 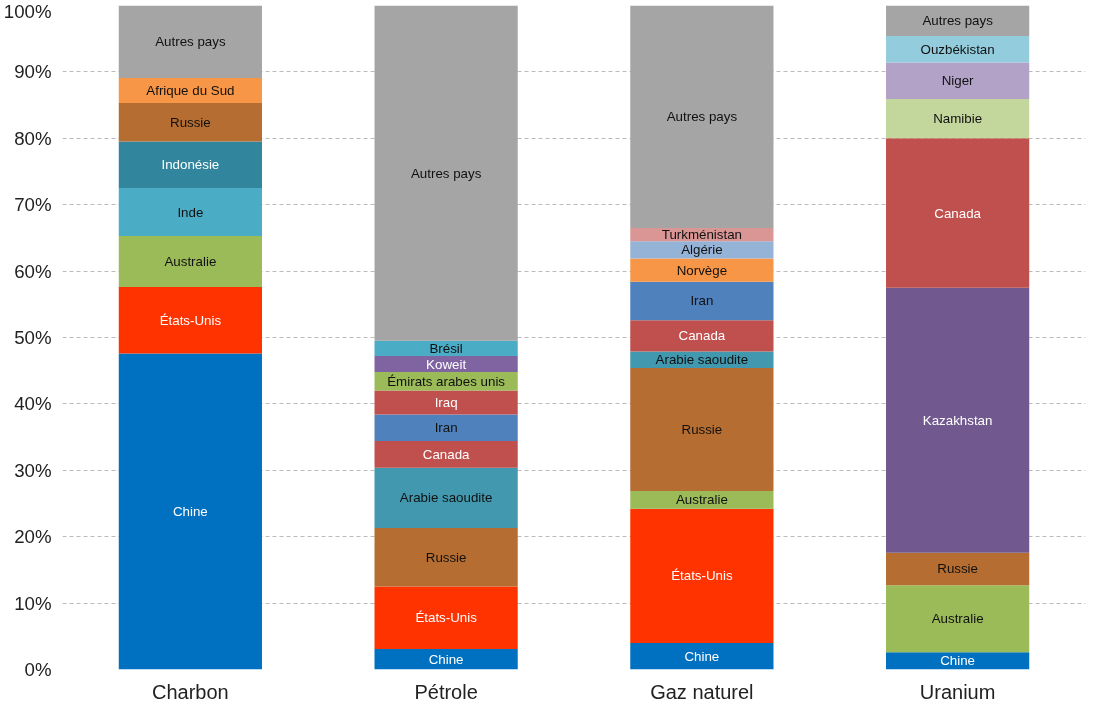 What do you see at coordinates (957, 691) in the screenshot?
I see `x-tick-label: Uranium` at bounding box center [957, 691].